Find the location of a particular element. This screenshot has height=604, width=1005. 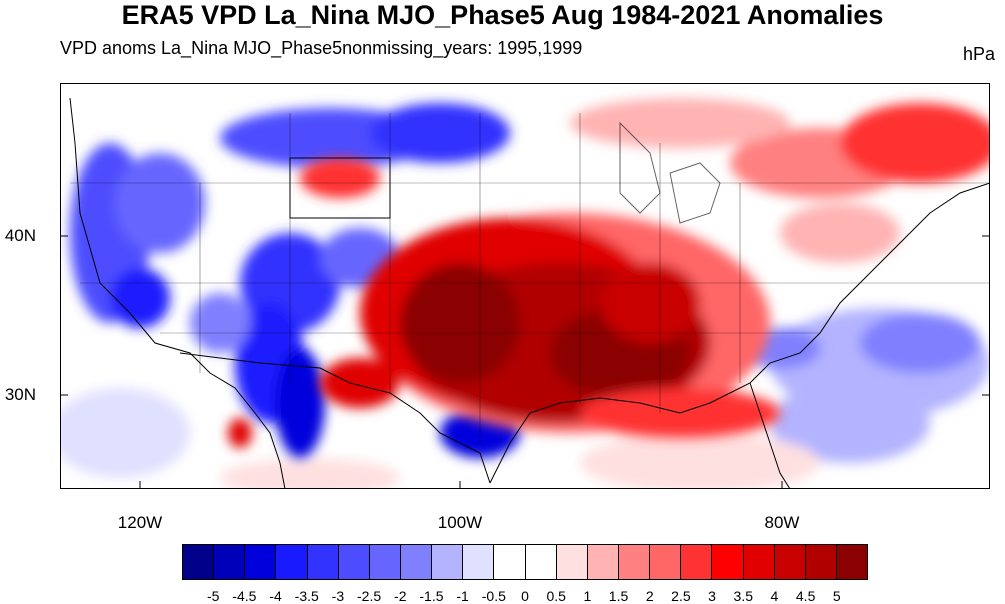

colorbar-tick-label: -4 is located at coordinates (275, 596).